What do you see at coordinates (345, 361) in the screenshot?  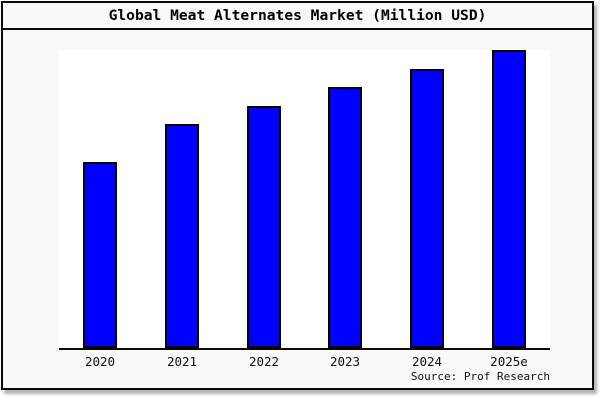 I see `x-axis-label-2023: 2023` at bounding box center [345, 361].